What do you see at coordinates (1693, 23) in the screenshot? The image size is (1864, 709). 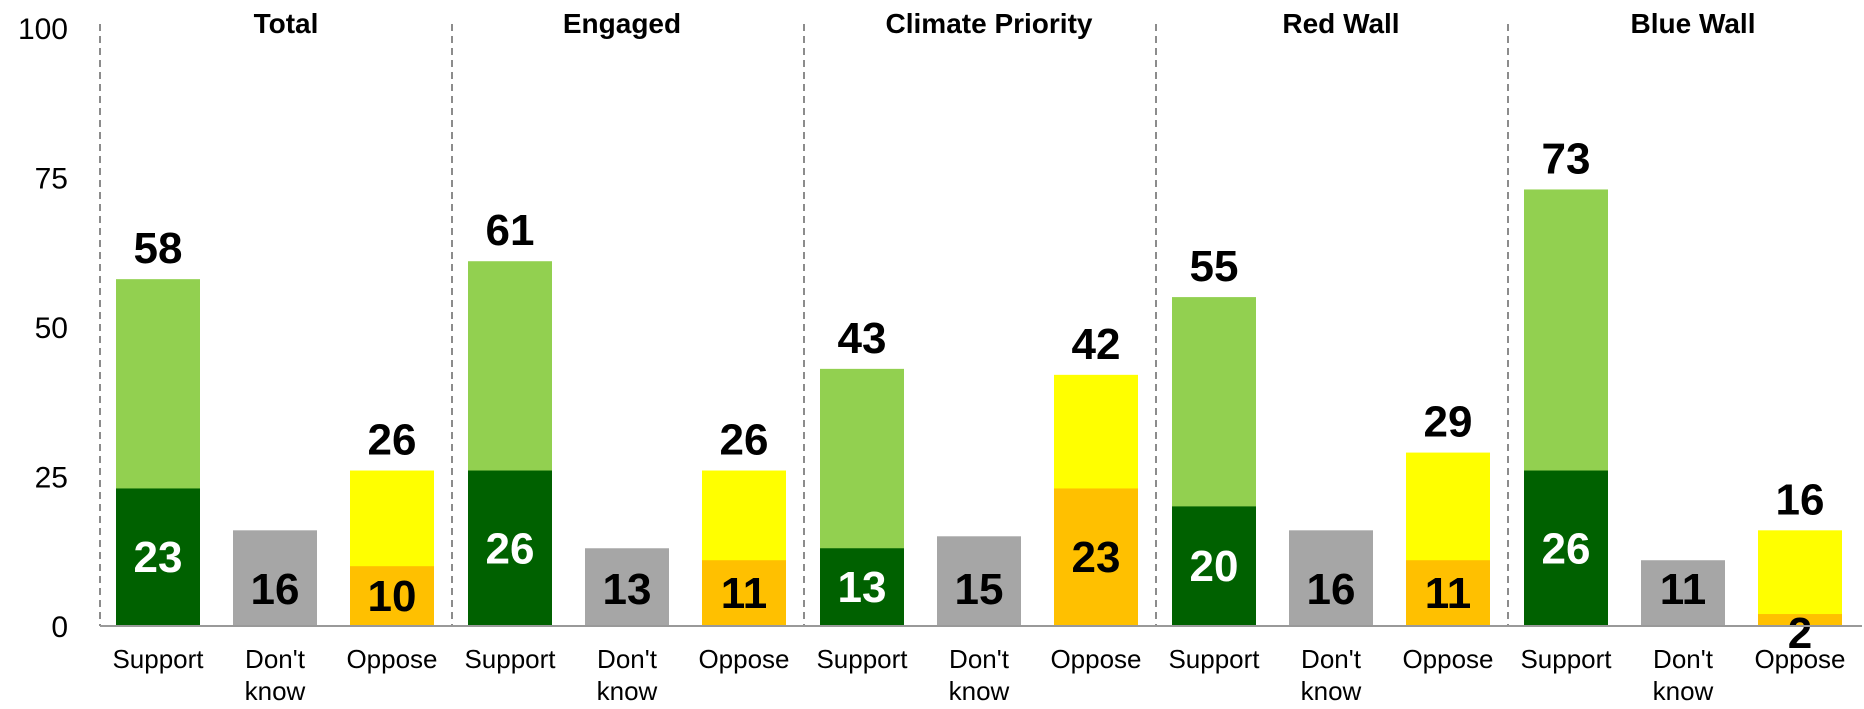 I see `panel-title: Blue Wall` at bounding box center [1693, 23].